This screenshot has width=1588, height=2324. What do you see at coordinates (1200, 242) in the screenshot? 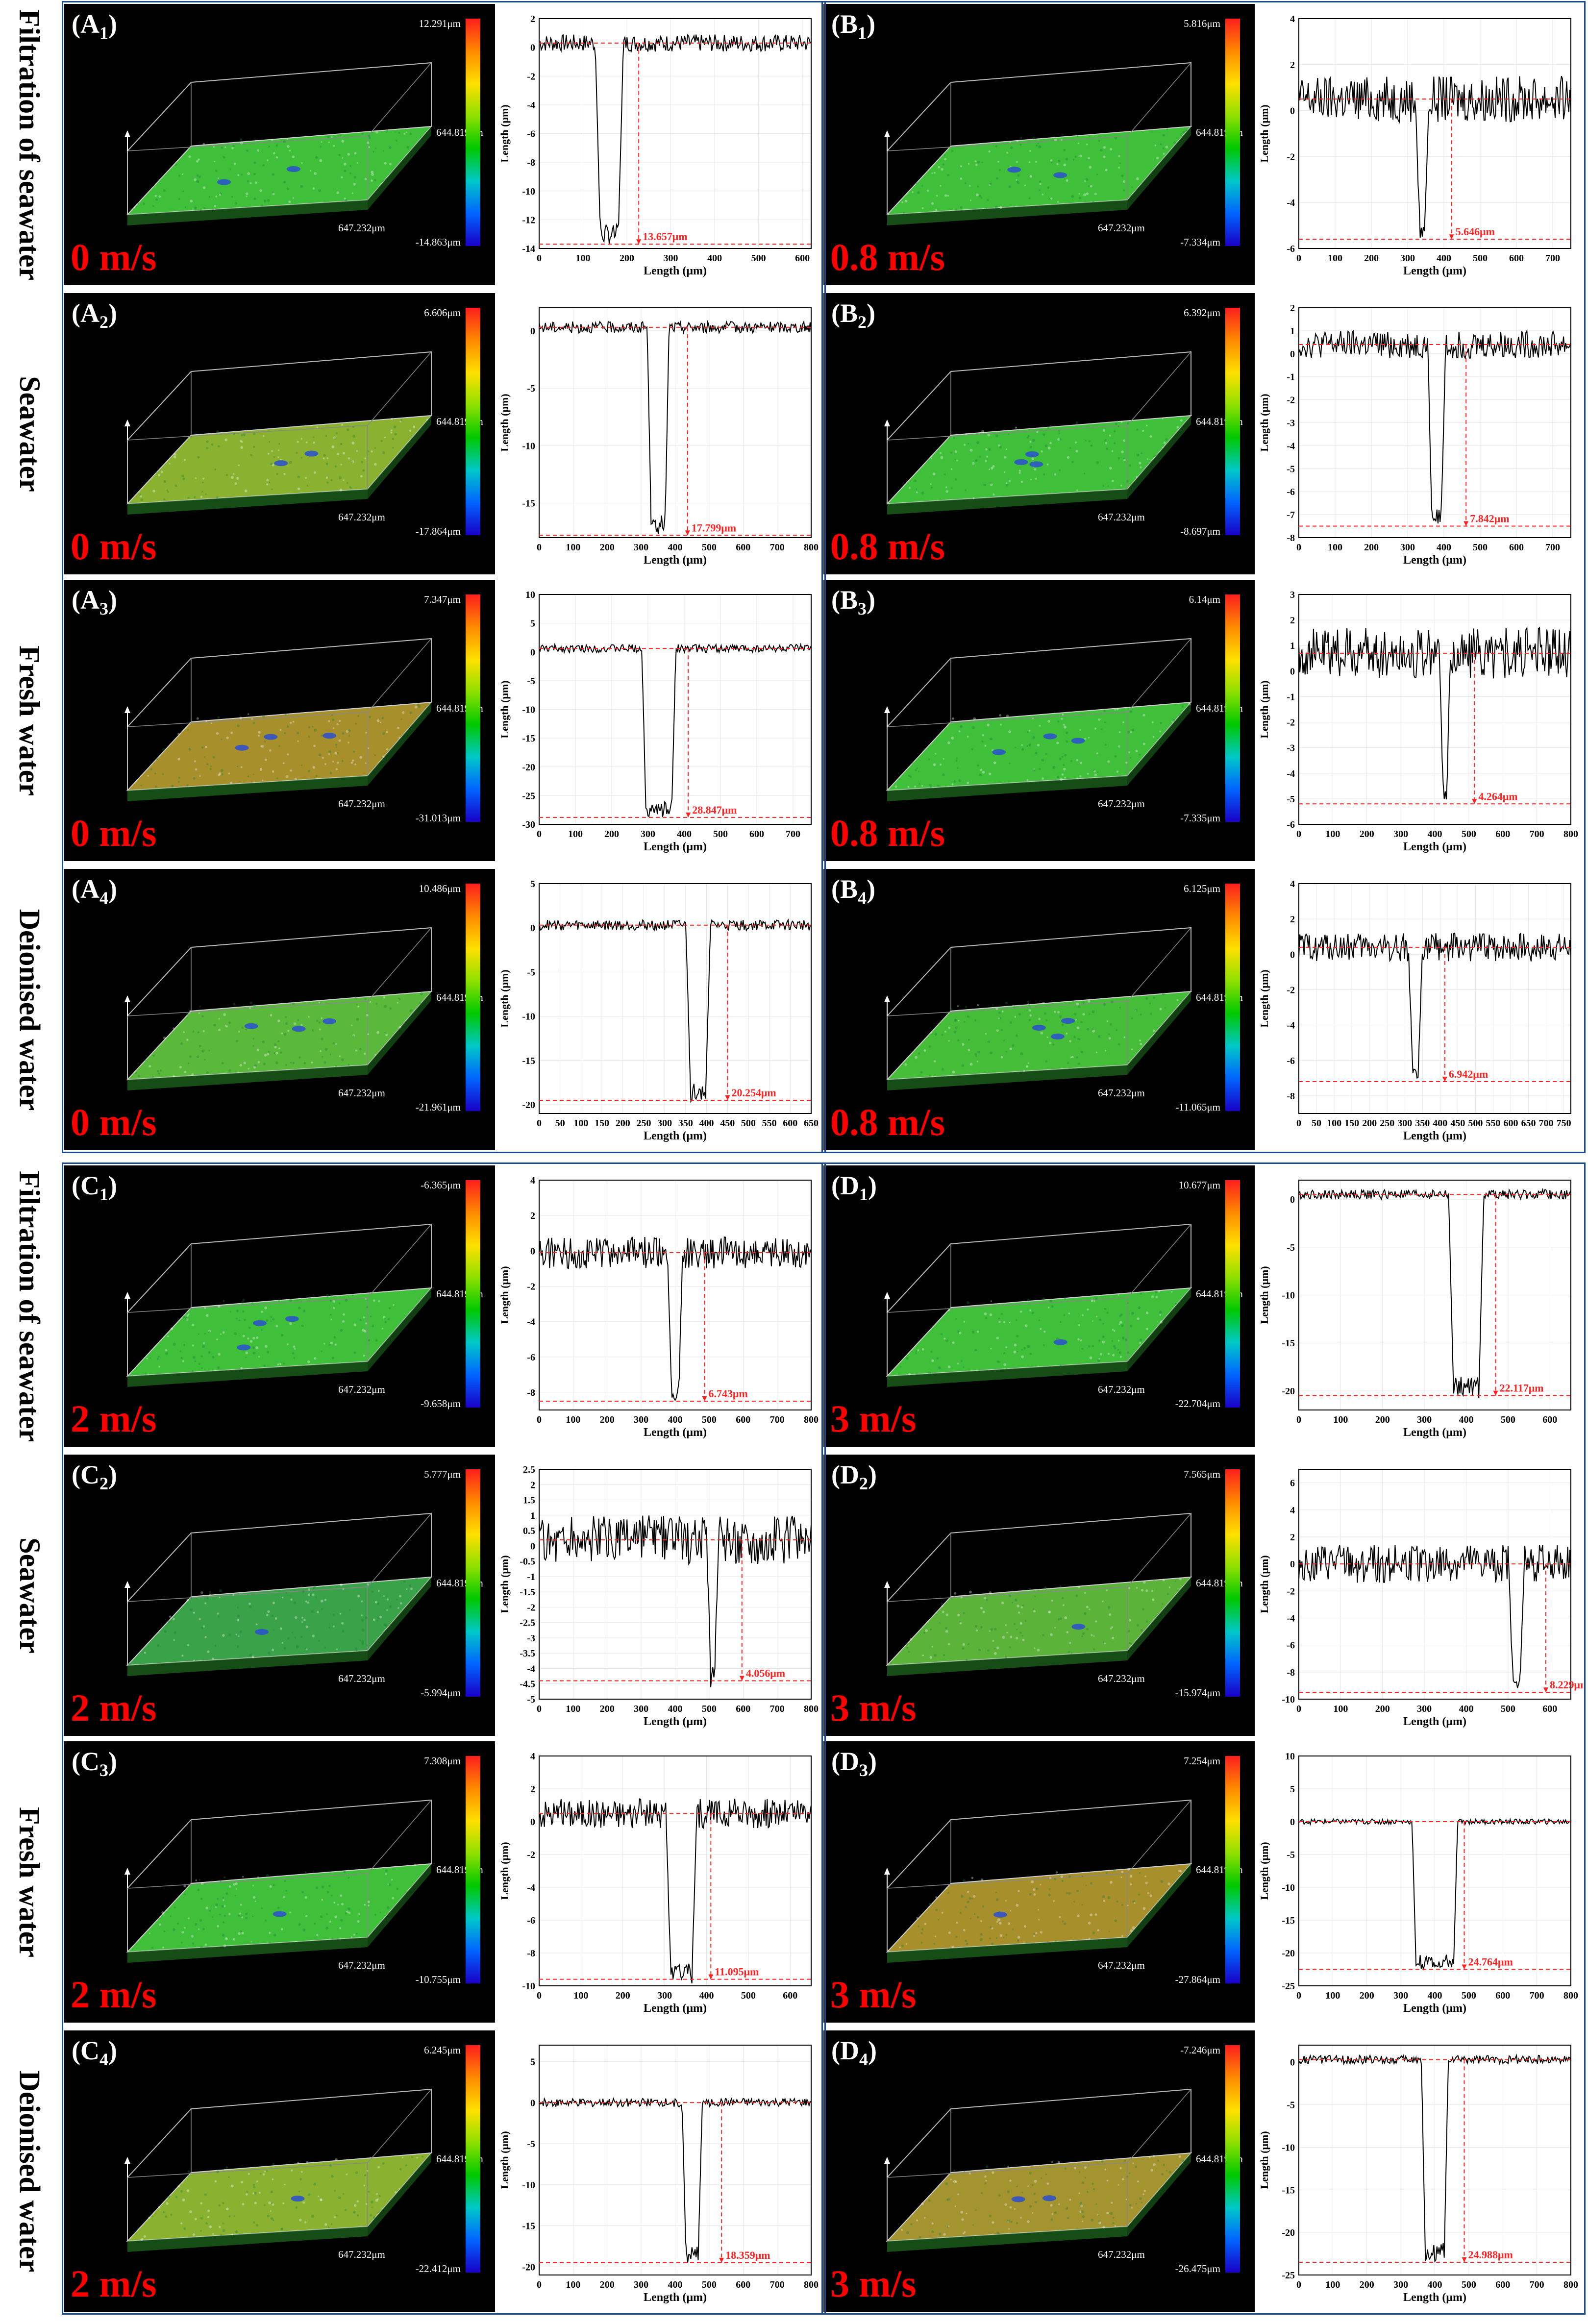
I see `color-scale-min: -7.334μm` at bounding box center [1200, 242].